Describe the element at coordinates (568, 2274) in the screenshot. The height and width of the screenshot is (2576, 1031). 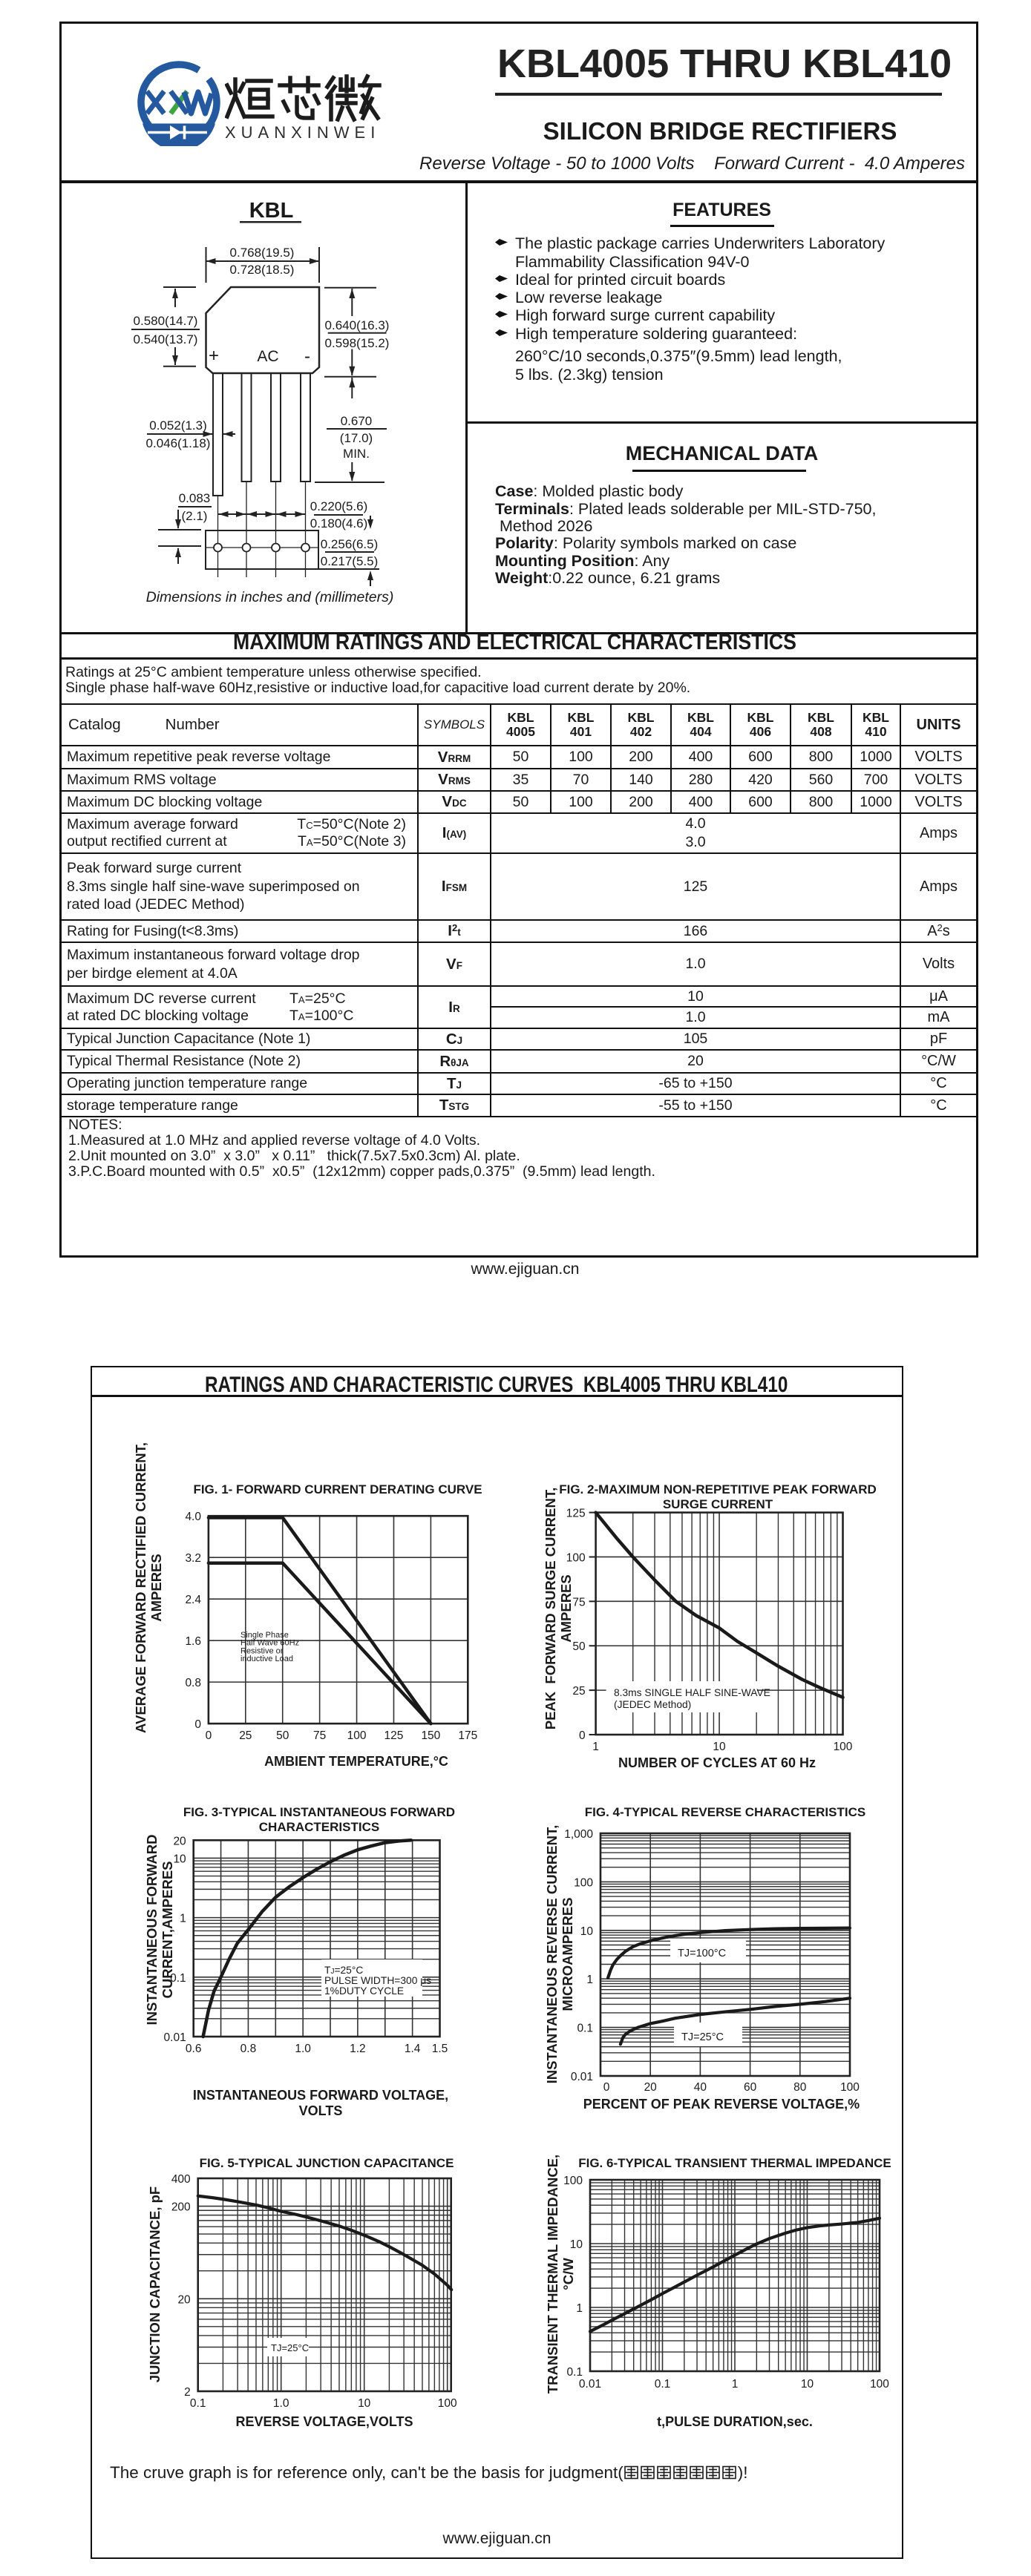
I see `svg-text: °C/W` at that location.